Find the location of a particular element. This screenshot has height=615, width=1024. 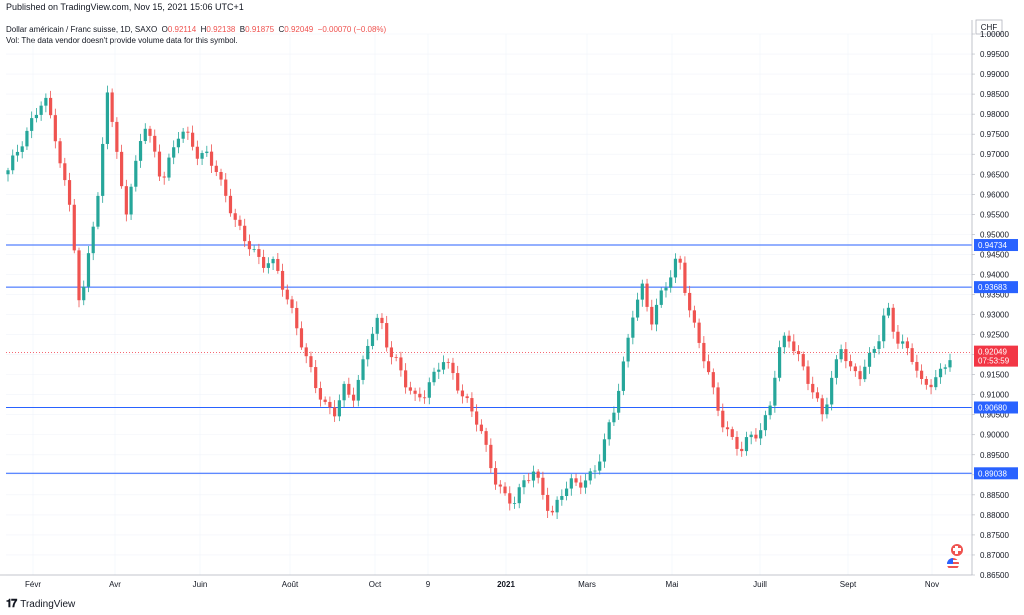

y-tick-label: 0.92500 is located at coordinates (994, 335).